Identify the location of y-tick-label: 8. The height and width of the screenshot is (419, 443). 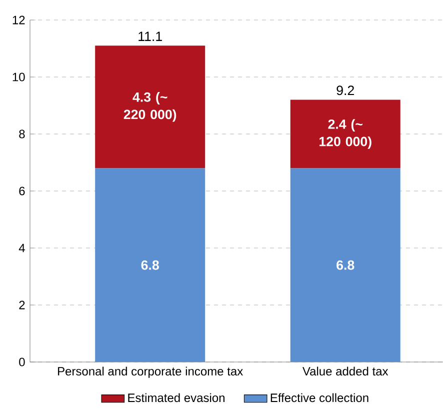
(22, 134).